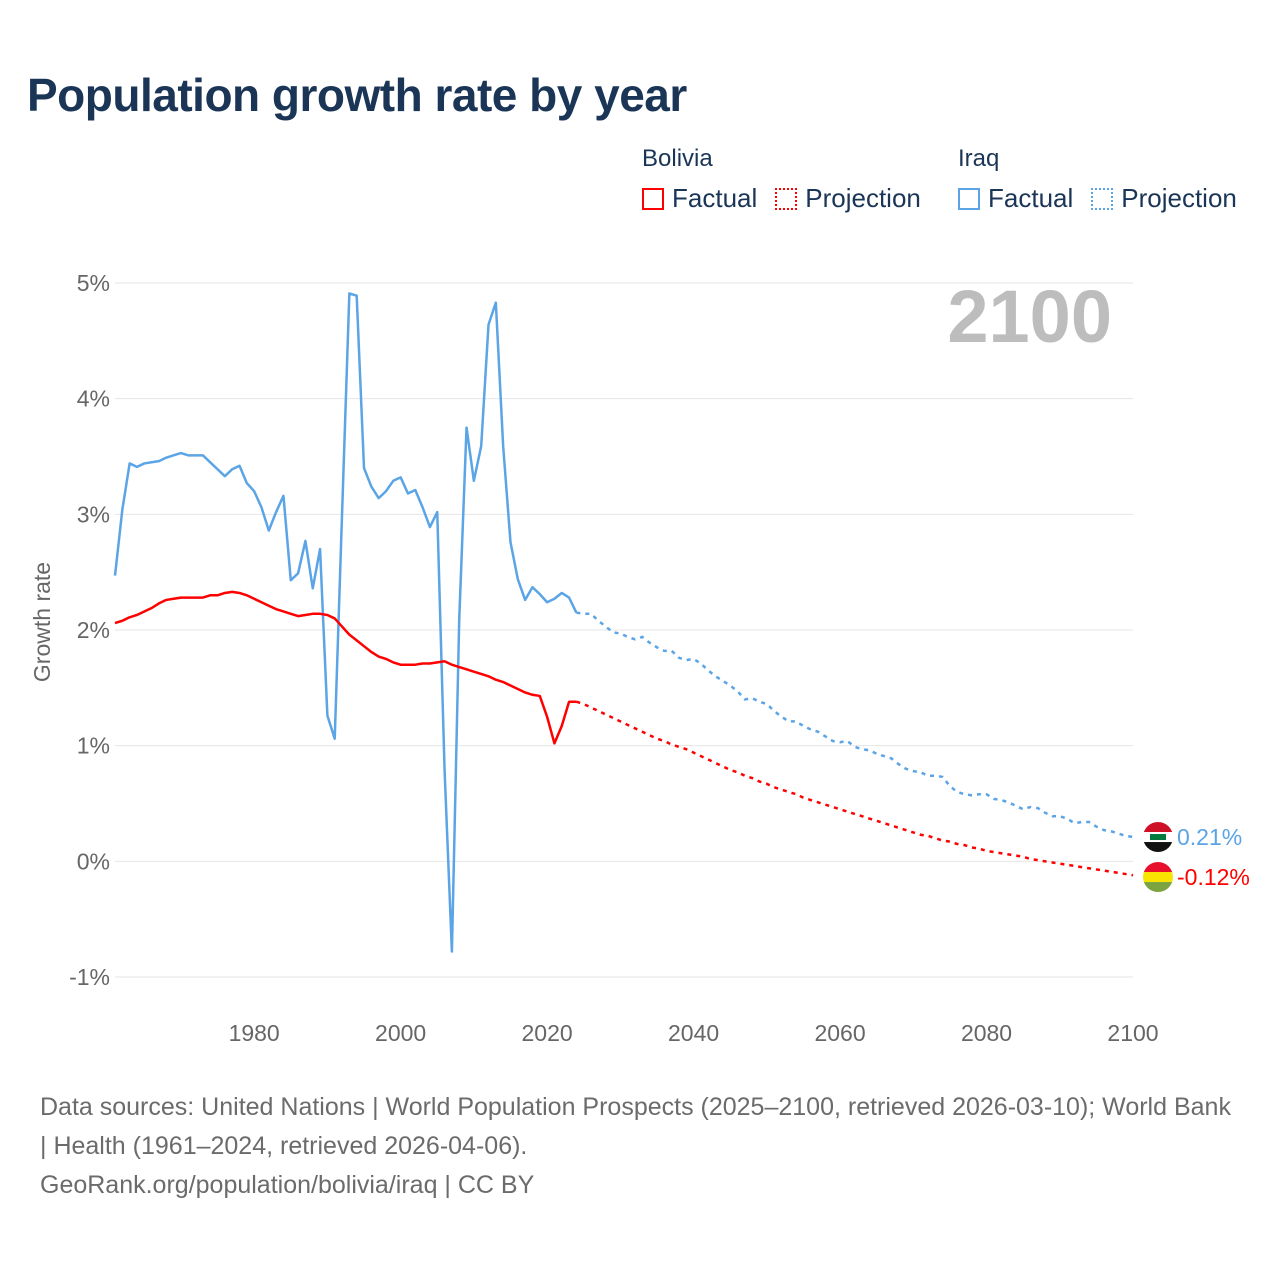  I want to click on flag-emblem, so click(1158, 837).